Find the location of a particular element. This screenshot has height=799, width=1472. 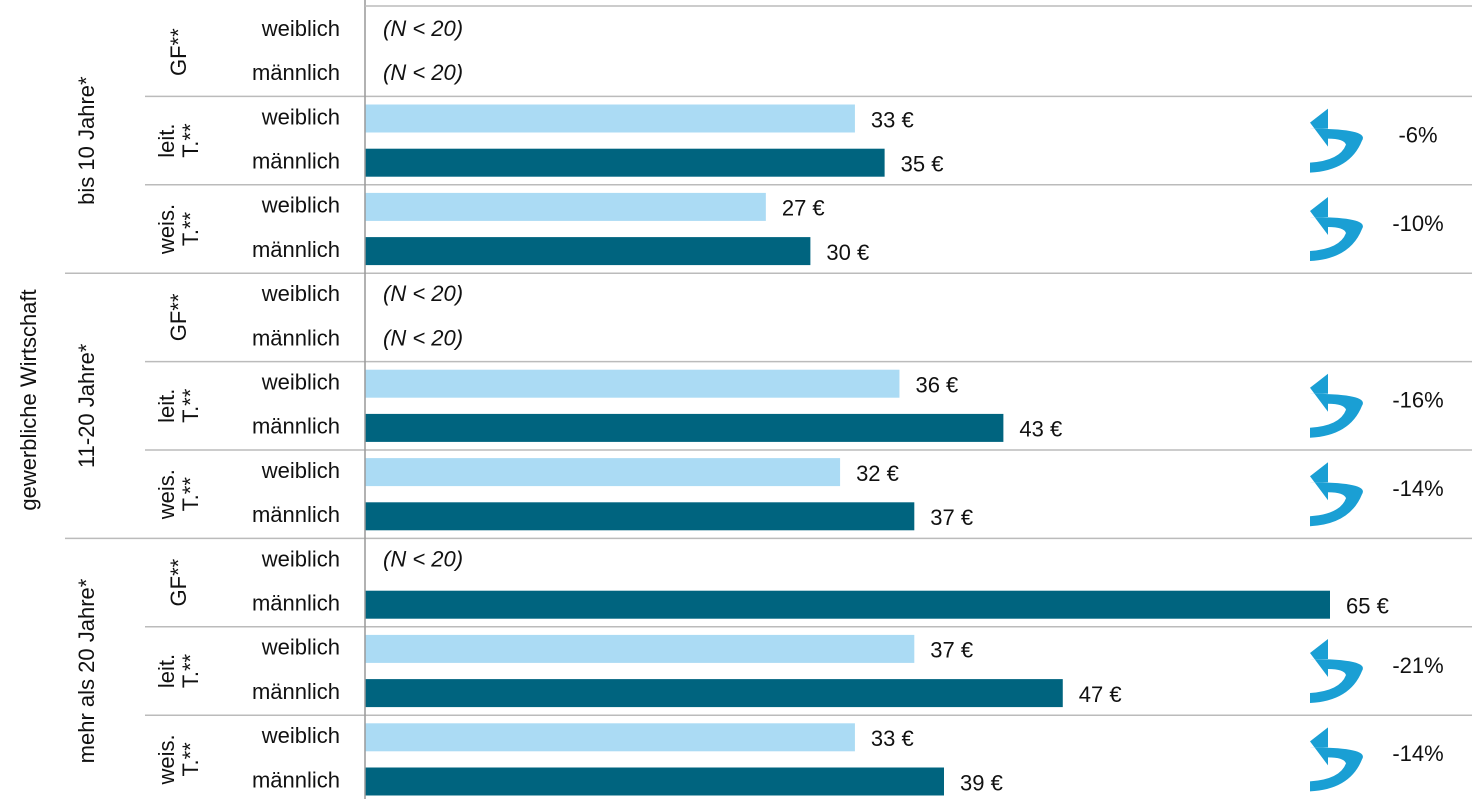

value-label: 27 € is located at coordinates (803, 208).